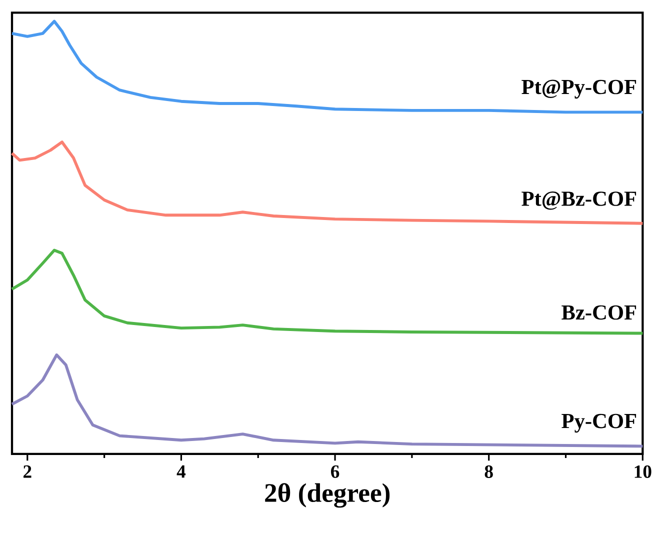 This screenshot has width=661, height=542. I want to click on x-axis-title: 2θ (degree), so click(327, 495).